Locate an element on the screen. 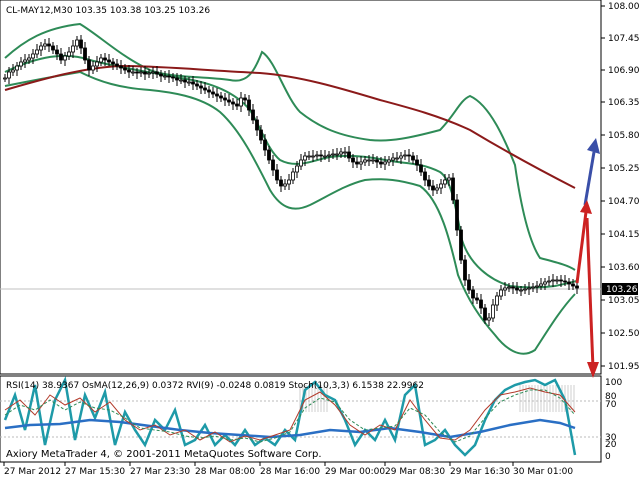 Image resolution: width=640 pixels, height=480 pixels. time-tick-label: 30 Mar 01:00 is located at coordinates (543, 472).